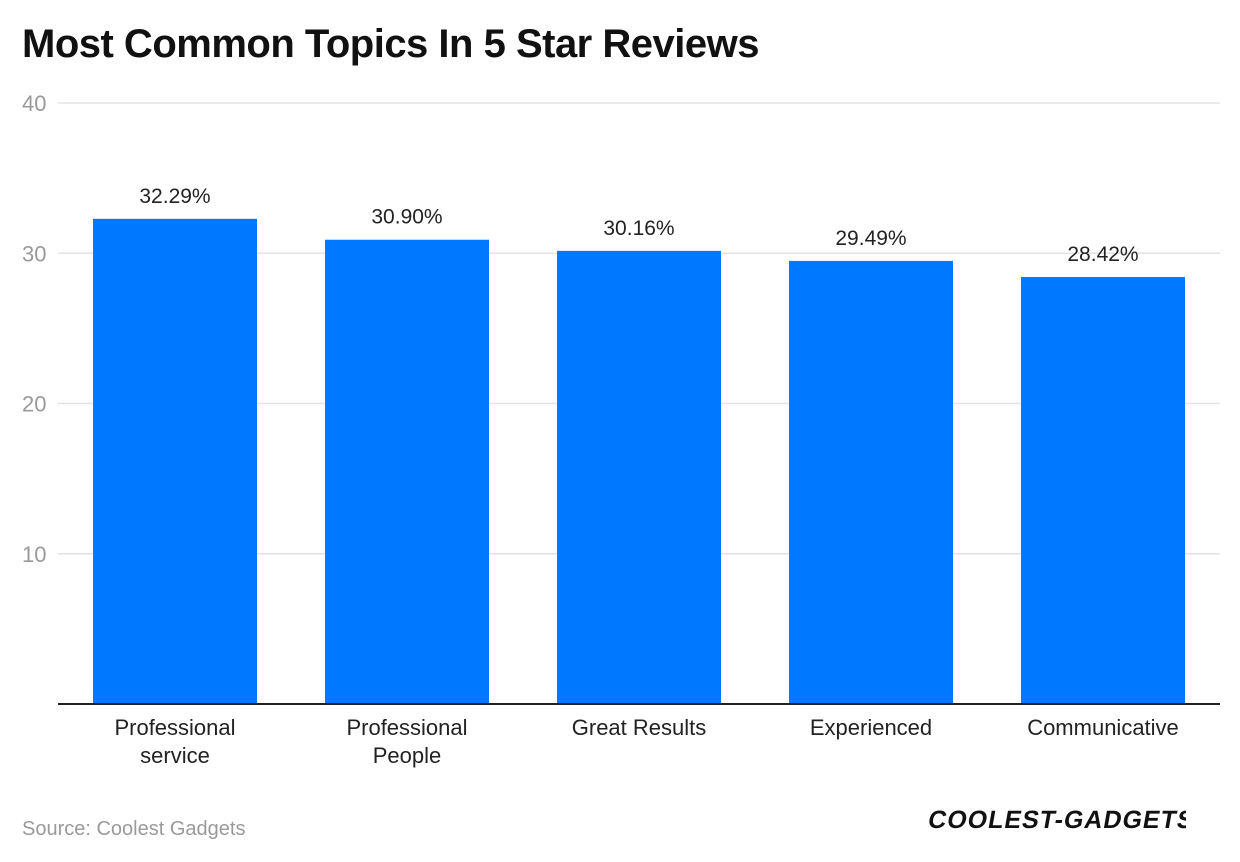  Describe the element at coordinates (1102, 254) in the screenshot. I see `value-label: 28.42%` at that location.